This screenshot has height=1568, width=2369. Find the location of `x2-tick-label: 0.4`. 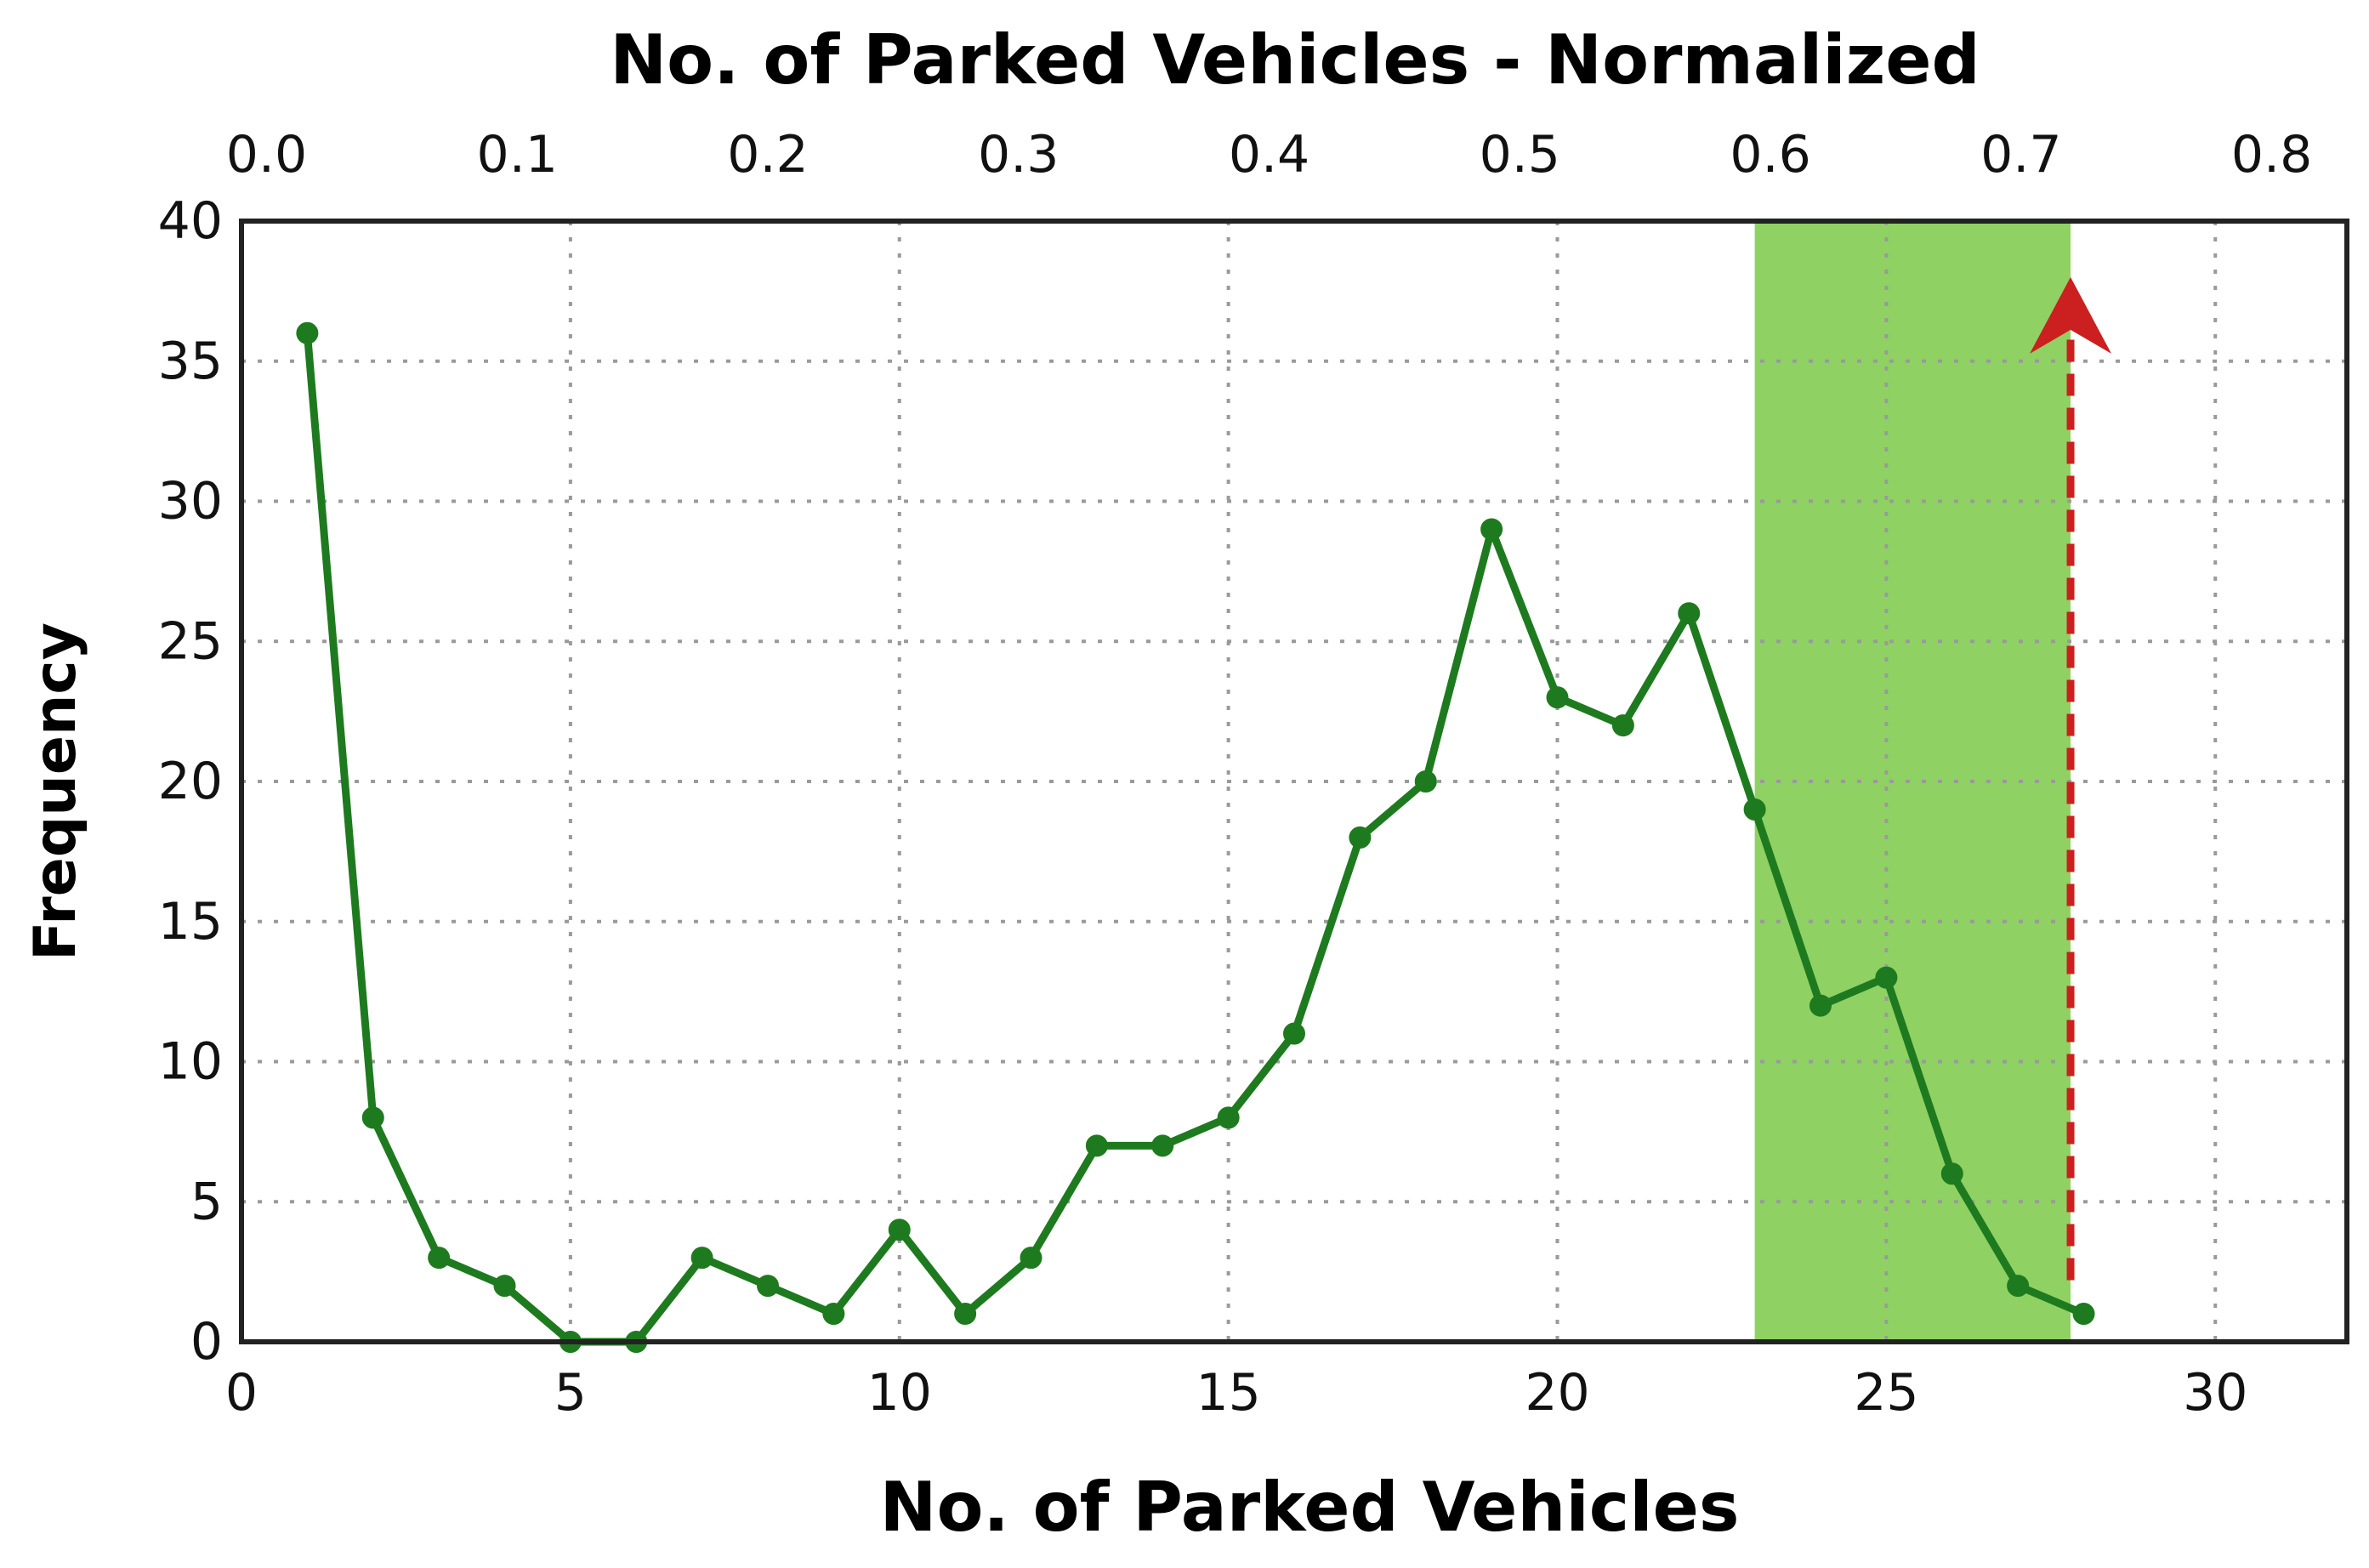

x2-tick-label: 0.4 is located at coordinates (1269, 155).